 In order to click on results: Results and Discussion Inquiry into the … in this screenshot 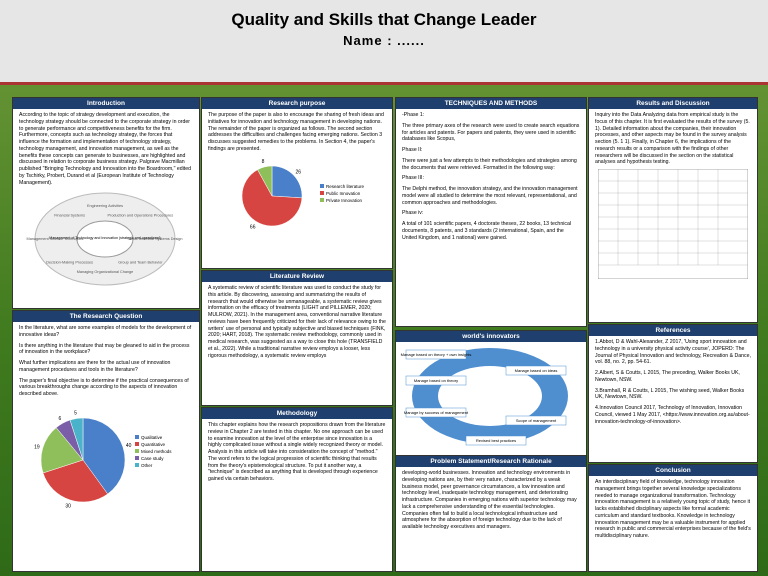, I will do `click(673, 210)`.